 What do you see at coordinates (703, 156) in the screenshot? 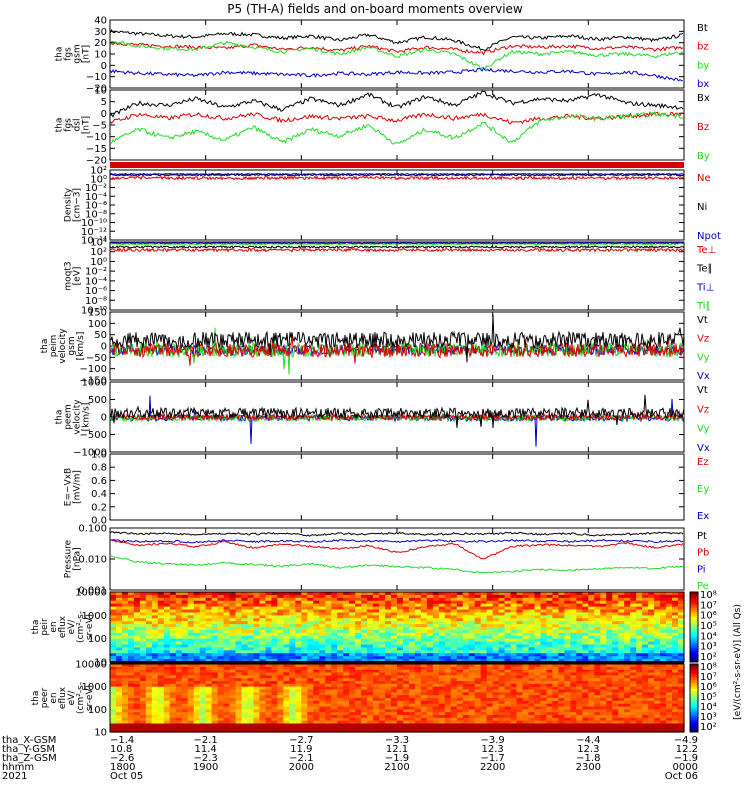
I see `legend-By: By` at bounding box center [703, 156].